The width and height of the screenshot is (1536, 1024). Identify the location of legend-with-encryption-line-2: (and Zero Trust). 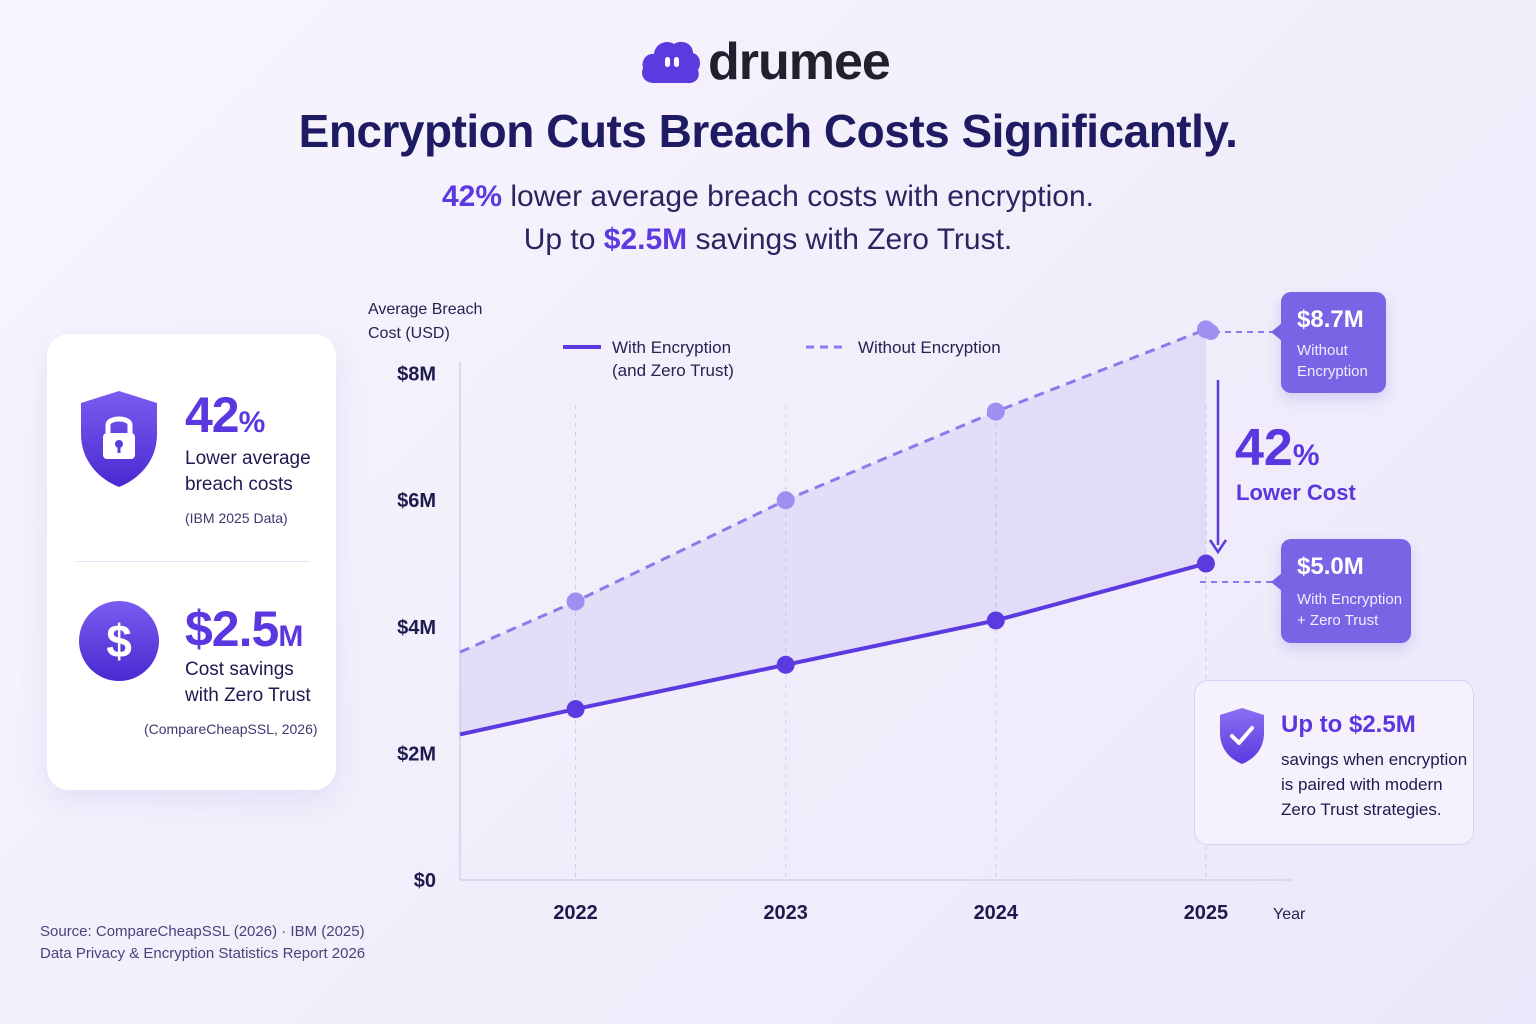
(673, 370).